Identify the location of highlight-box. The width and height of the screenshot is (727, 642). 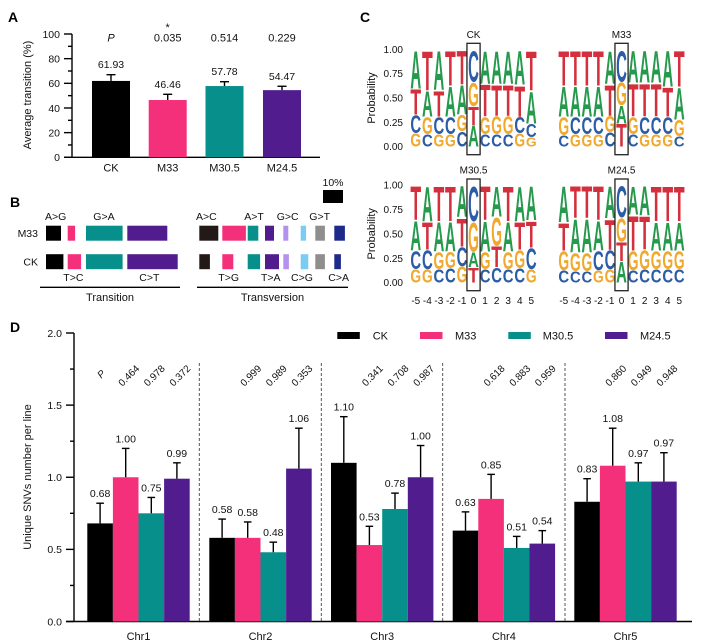
(473, 235).